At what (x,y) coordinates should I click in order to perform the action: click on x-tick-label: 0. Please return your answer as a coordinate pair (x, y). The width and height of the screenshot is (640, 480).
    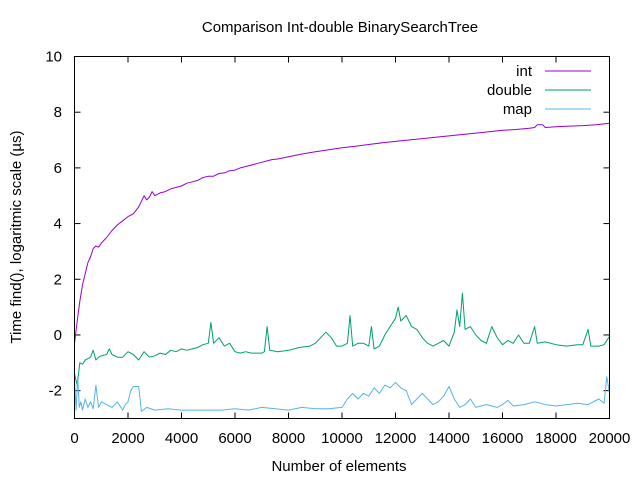
    Looking at the image, I should click on (74, 438).